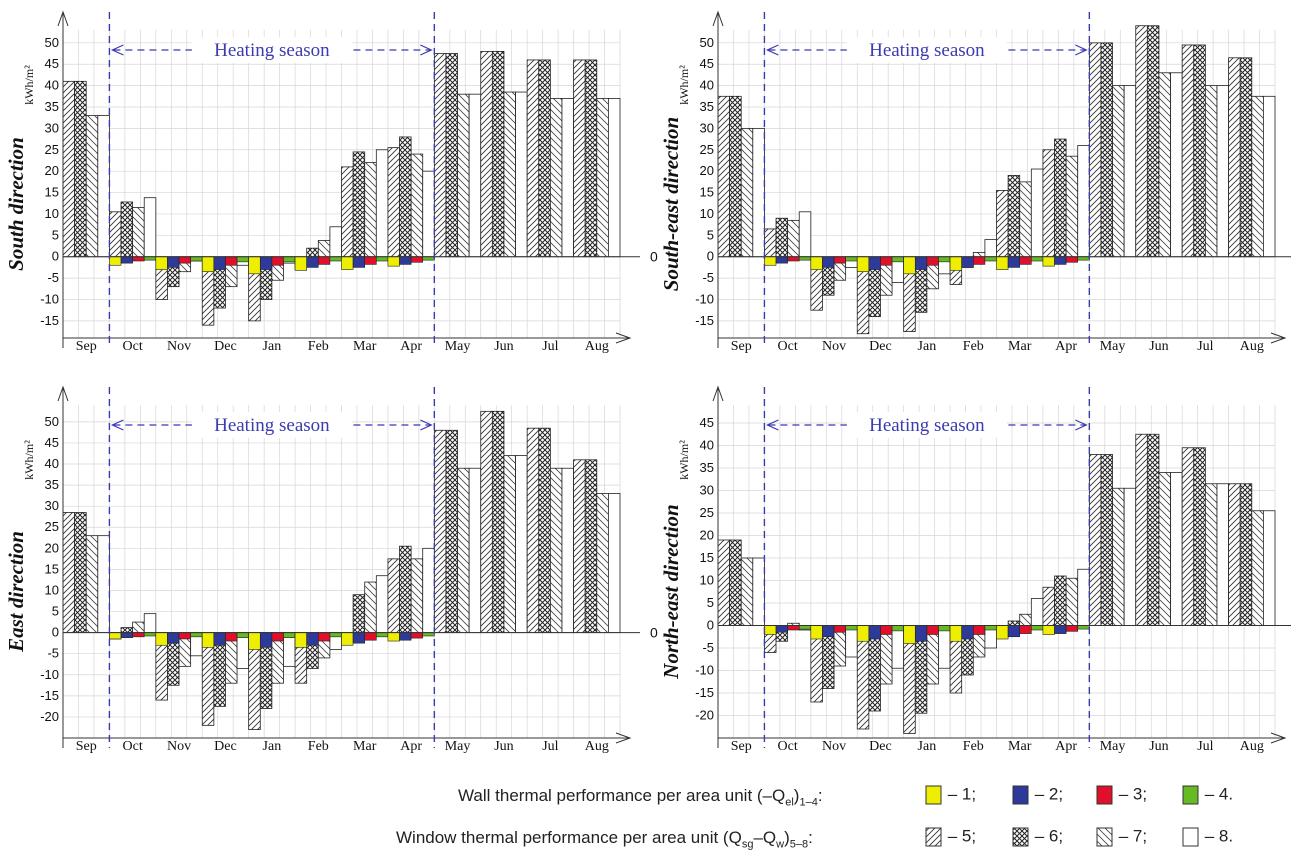 This screenshot has height=856, width=1291. I want to click on zero-label: 0, so click(654, 257).